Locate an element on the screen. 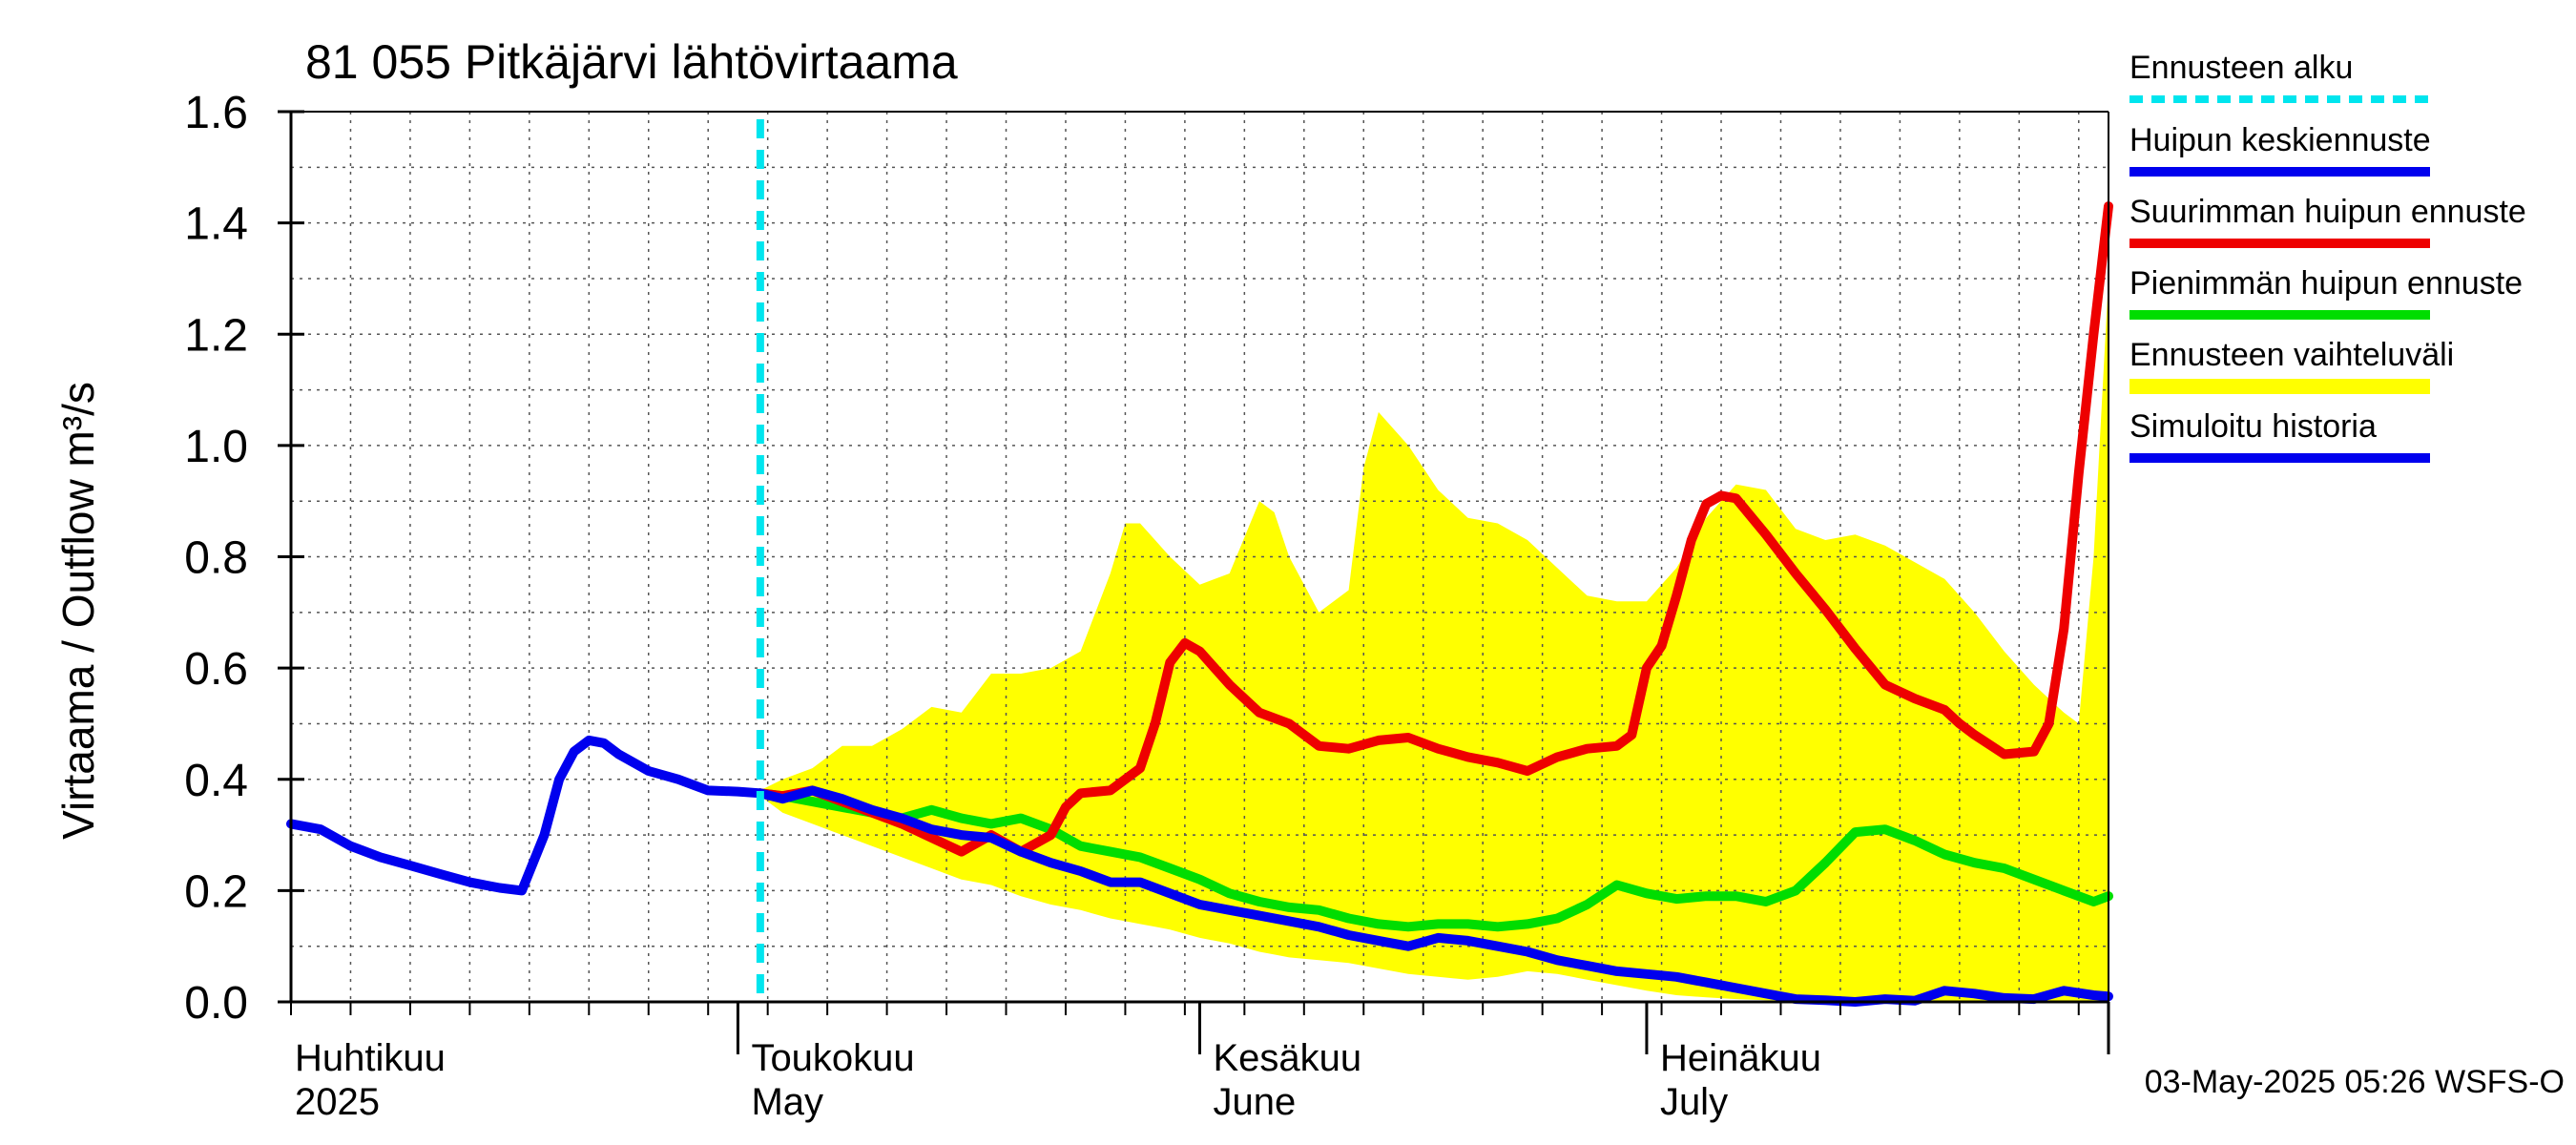  y-tick-label: 0.0 is located at coordinates (216, 1004).